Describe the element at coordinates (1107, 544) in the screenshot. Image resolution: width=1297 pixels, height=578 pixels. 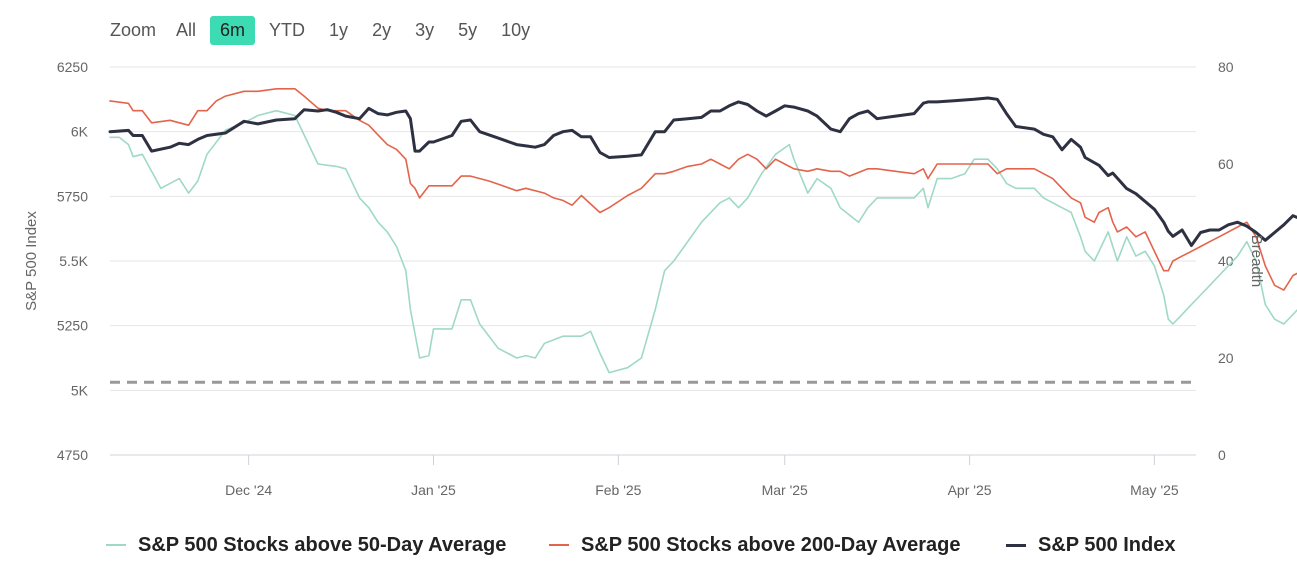
I see `legend-label-index: S&P 500 Index` at that location.